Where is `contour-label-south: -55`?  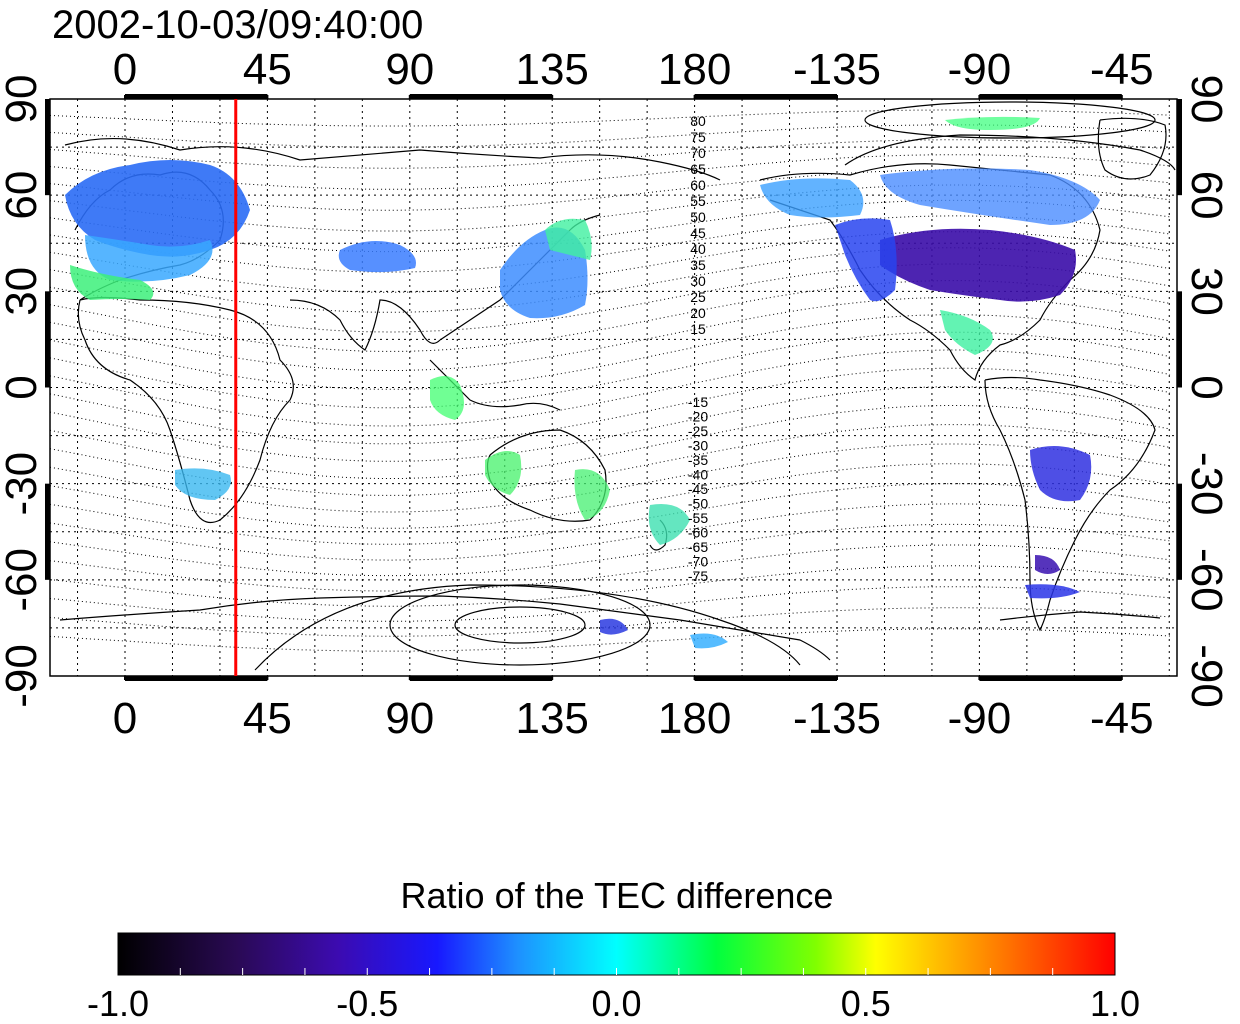
contour-label-south: -55 is located at coordinates (698, 518).